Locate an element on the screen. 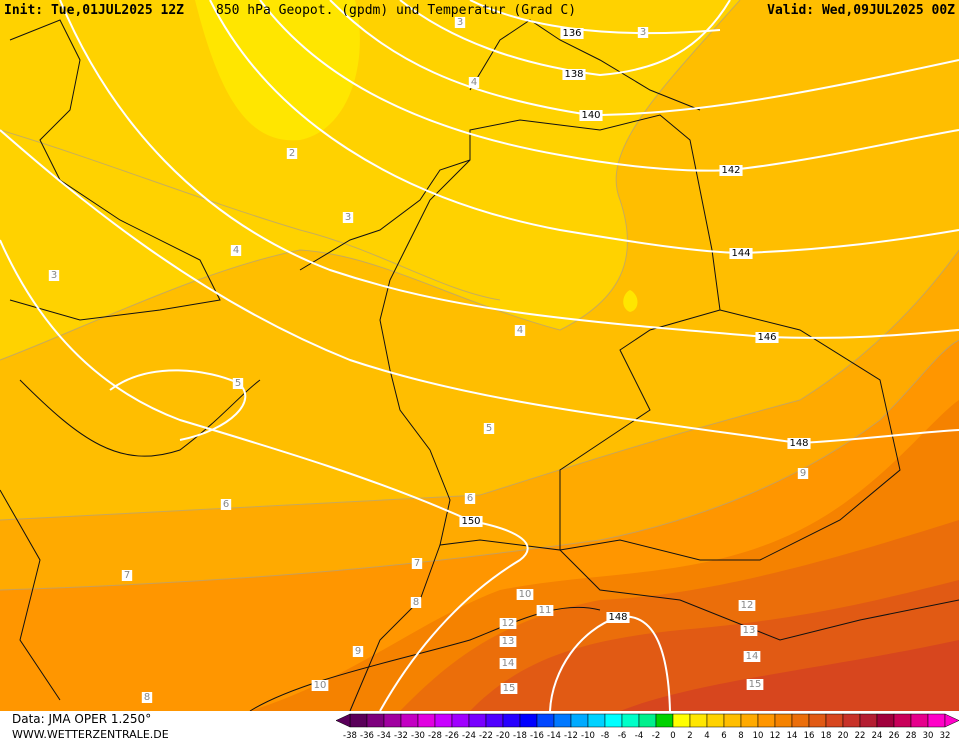 Image resolution: width=959 pixels, height=741 pixels. contour-label: 9 is located at coordinates (803, 473).